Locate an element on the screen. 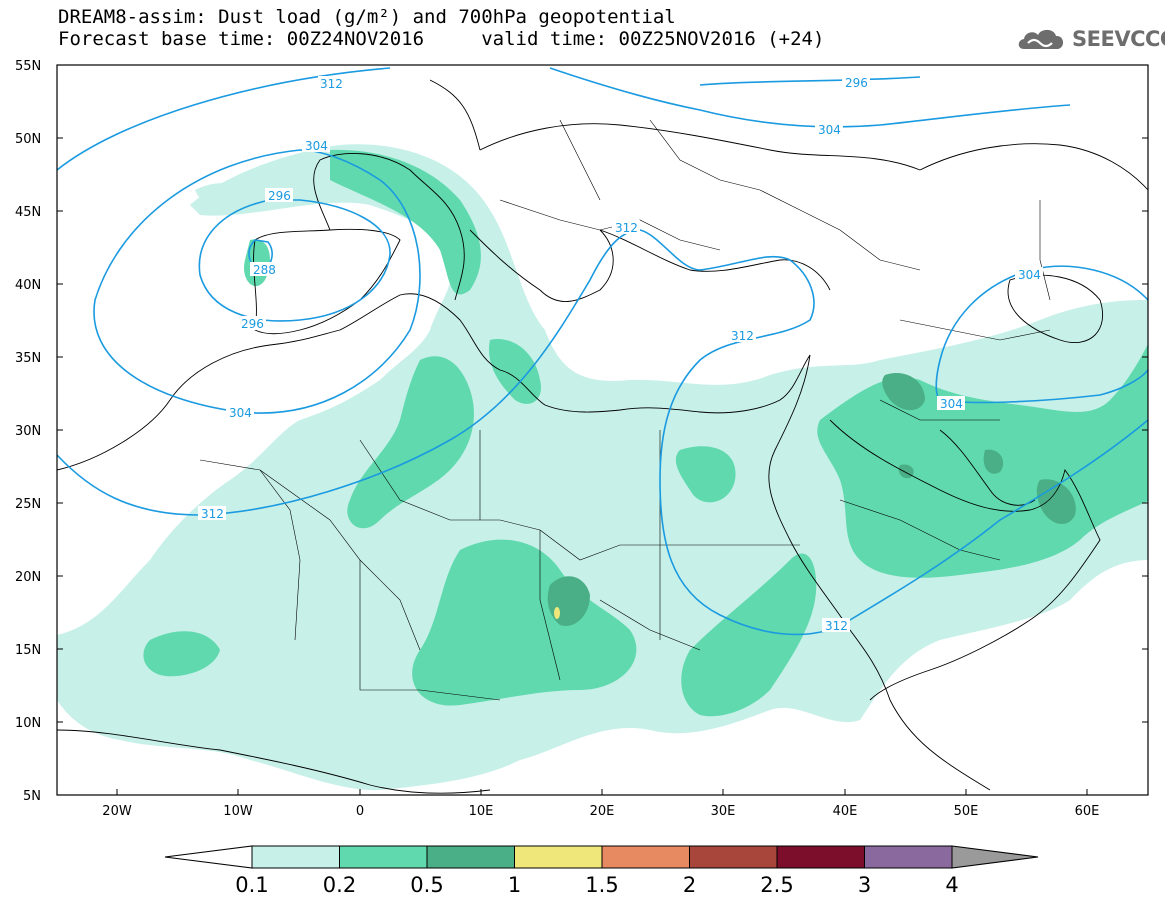 The width and height of the screenshot is (1165, 907). lon-label: 60E is located at coordinates (1087, 811).